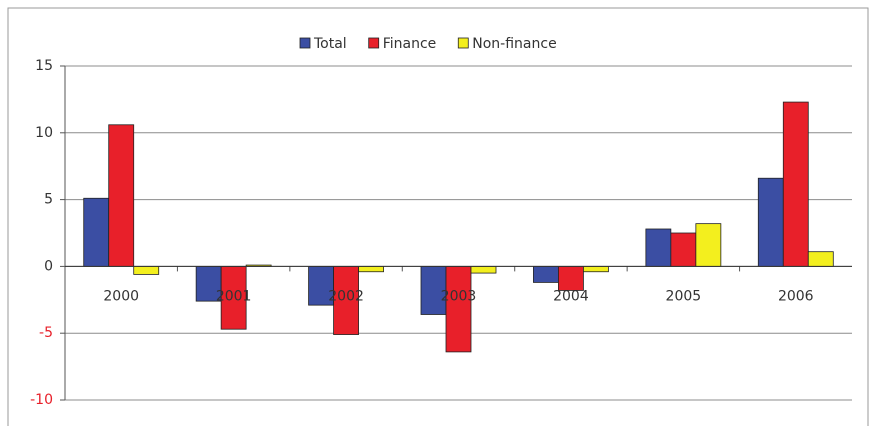 The image size is (872, 426). Describe the element at coordinates (571, 296) in the screenshot. I see `x-tick-label: 2004` at that location.